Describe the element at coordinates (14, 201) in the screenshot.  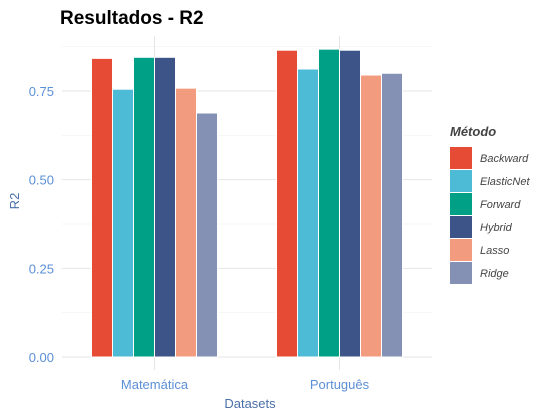
I see `y-axis-title: R2` at that location.